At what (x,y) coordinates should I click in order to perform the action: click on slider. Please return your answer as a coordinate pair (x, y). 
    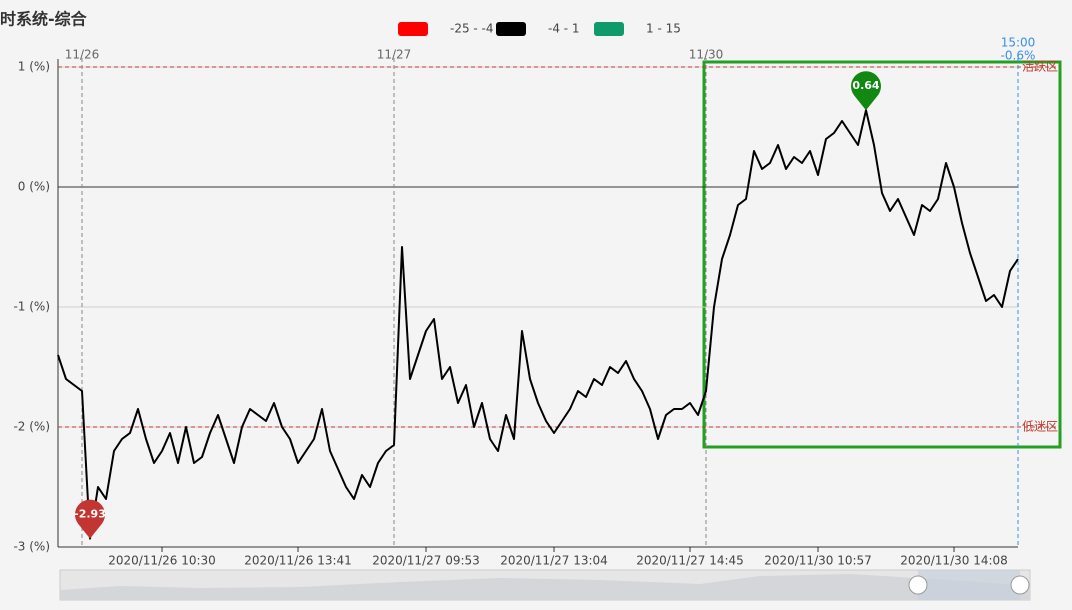
    Looking at the image, I should click on (545, 585).